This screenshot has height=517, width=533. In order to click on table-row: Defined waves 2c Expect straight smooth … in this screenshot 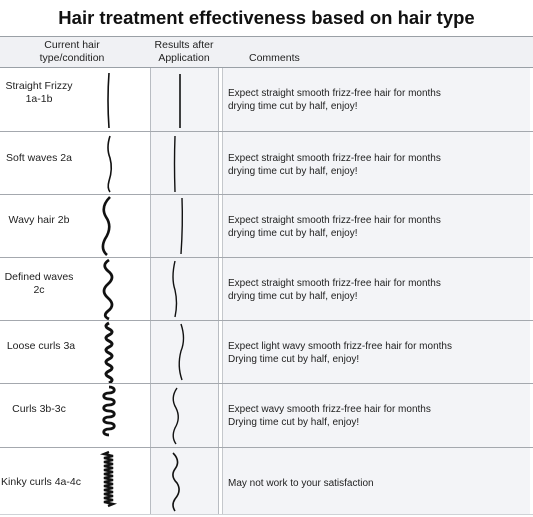, I will do `click(266, 289)`.